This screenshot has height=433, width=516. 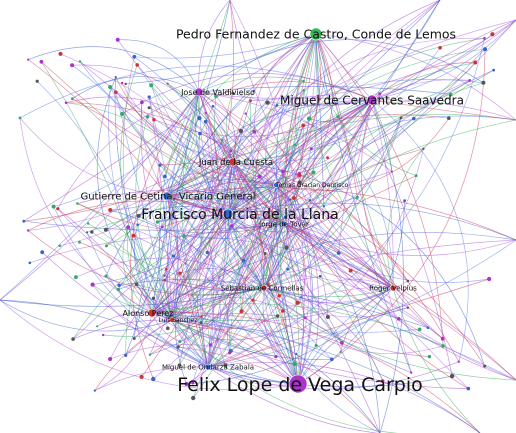 I want to click on person-node-label: Sebastian de Cormellas, so click(x=262, y=289).